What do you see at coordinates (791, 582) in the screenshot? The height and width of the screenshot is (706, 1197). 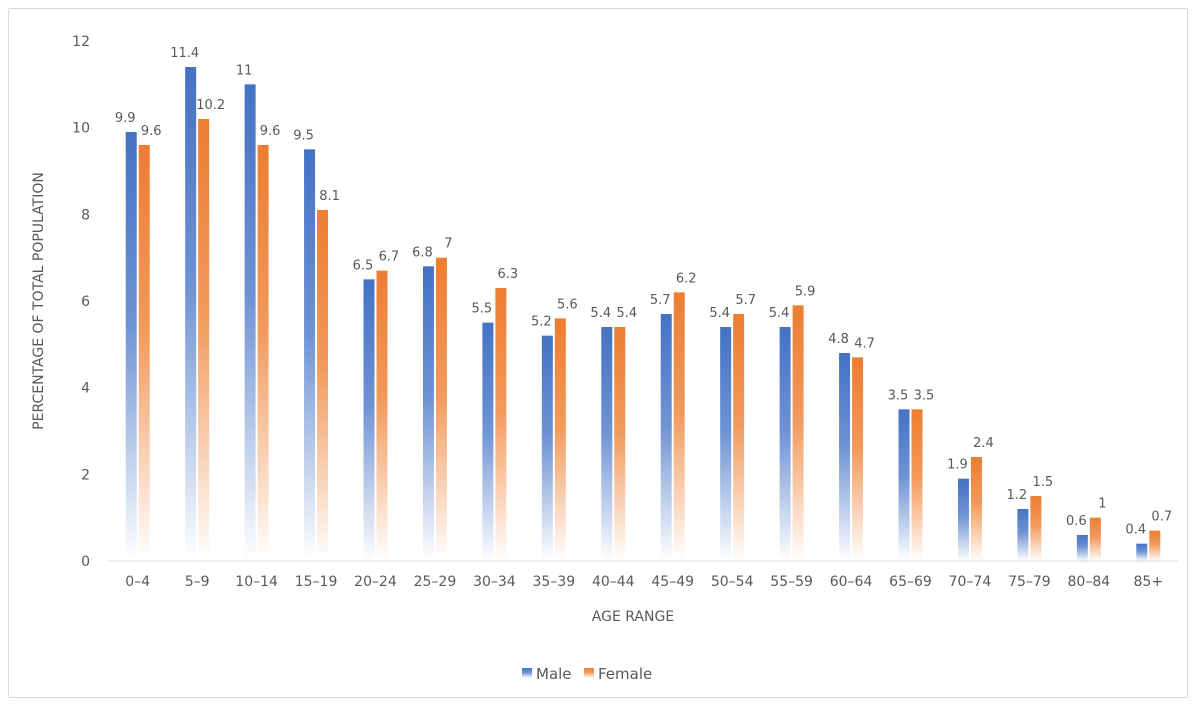 I see `x-tick-label: 55–59` at bounding box center [791, 582].